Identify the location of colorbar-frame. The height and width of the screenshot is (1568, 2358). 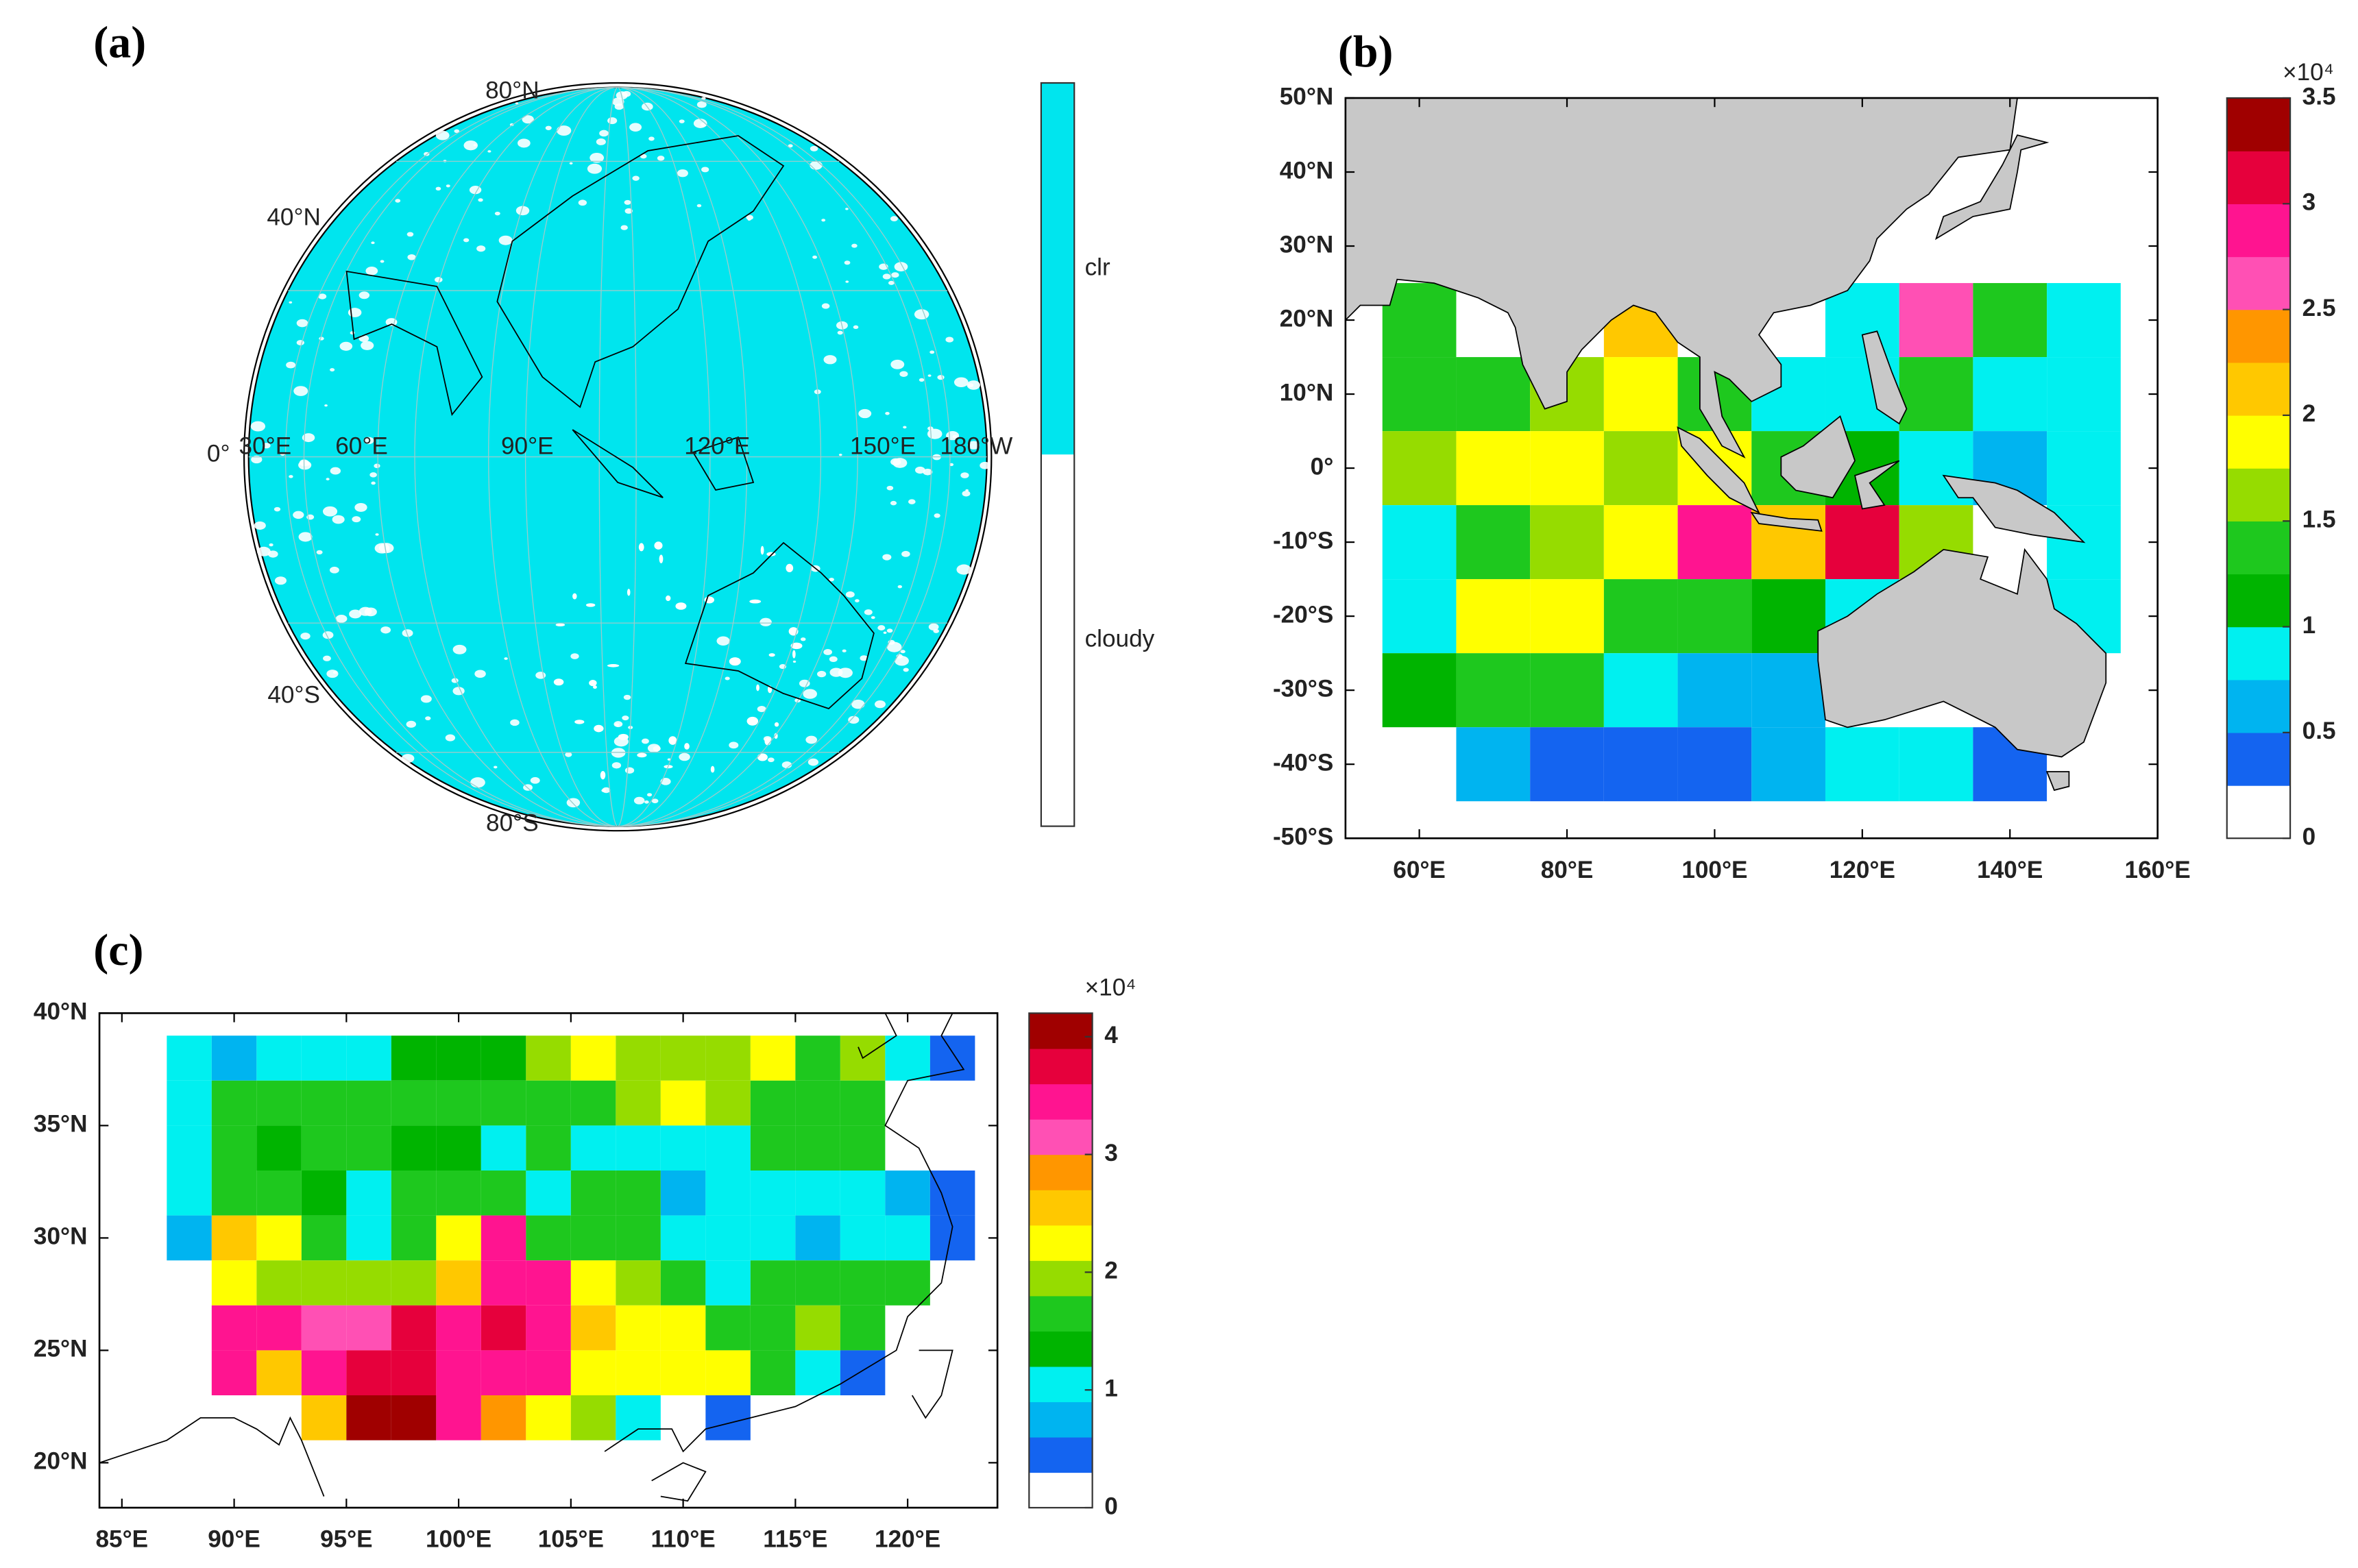
(1057, 454).